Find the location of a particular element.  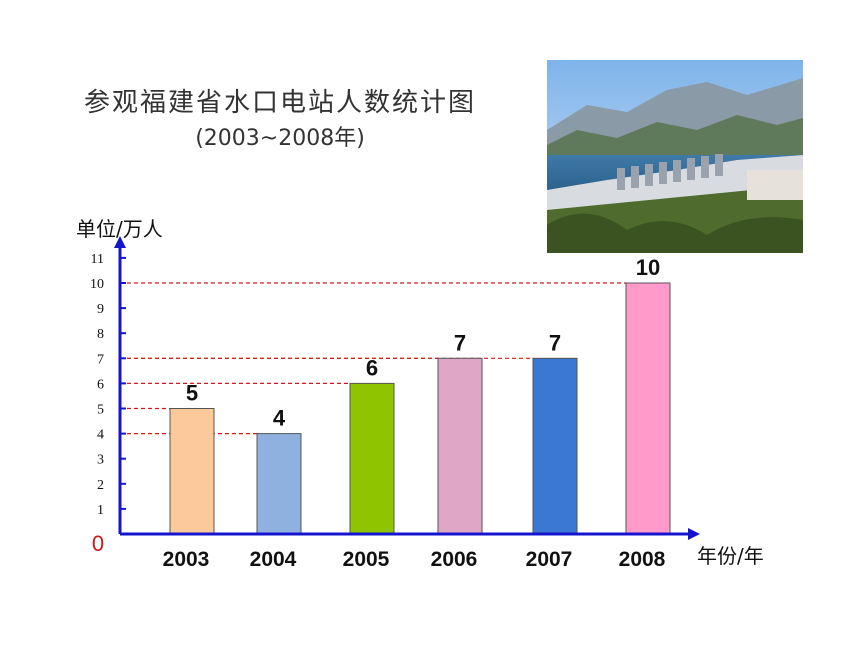

x-tick-label-2006: 2006 is located at coordinates (454, 559).